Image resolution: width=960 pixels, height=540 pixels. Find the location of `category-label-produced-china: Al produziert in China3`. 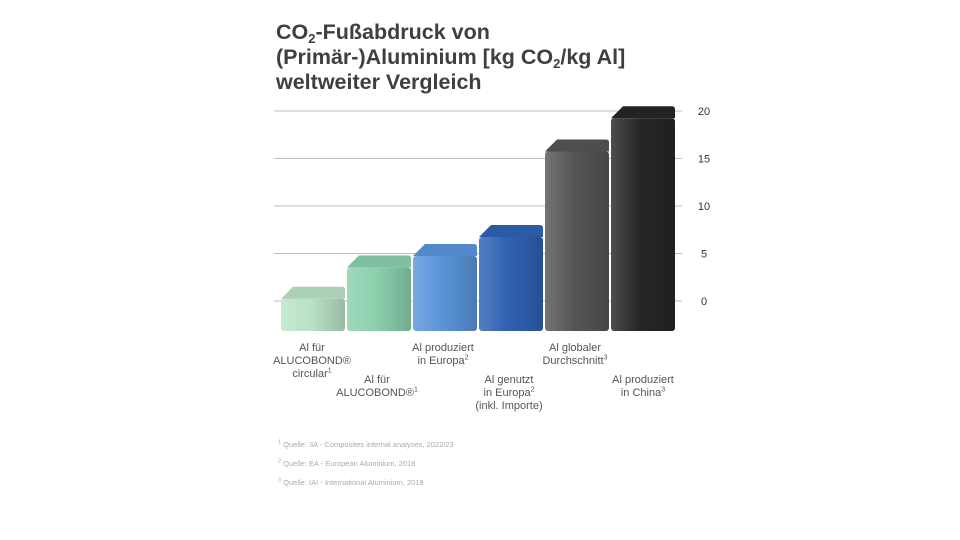

category-label-produced-china: Al produziert in China3 is located at coordinates (643, 386).